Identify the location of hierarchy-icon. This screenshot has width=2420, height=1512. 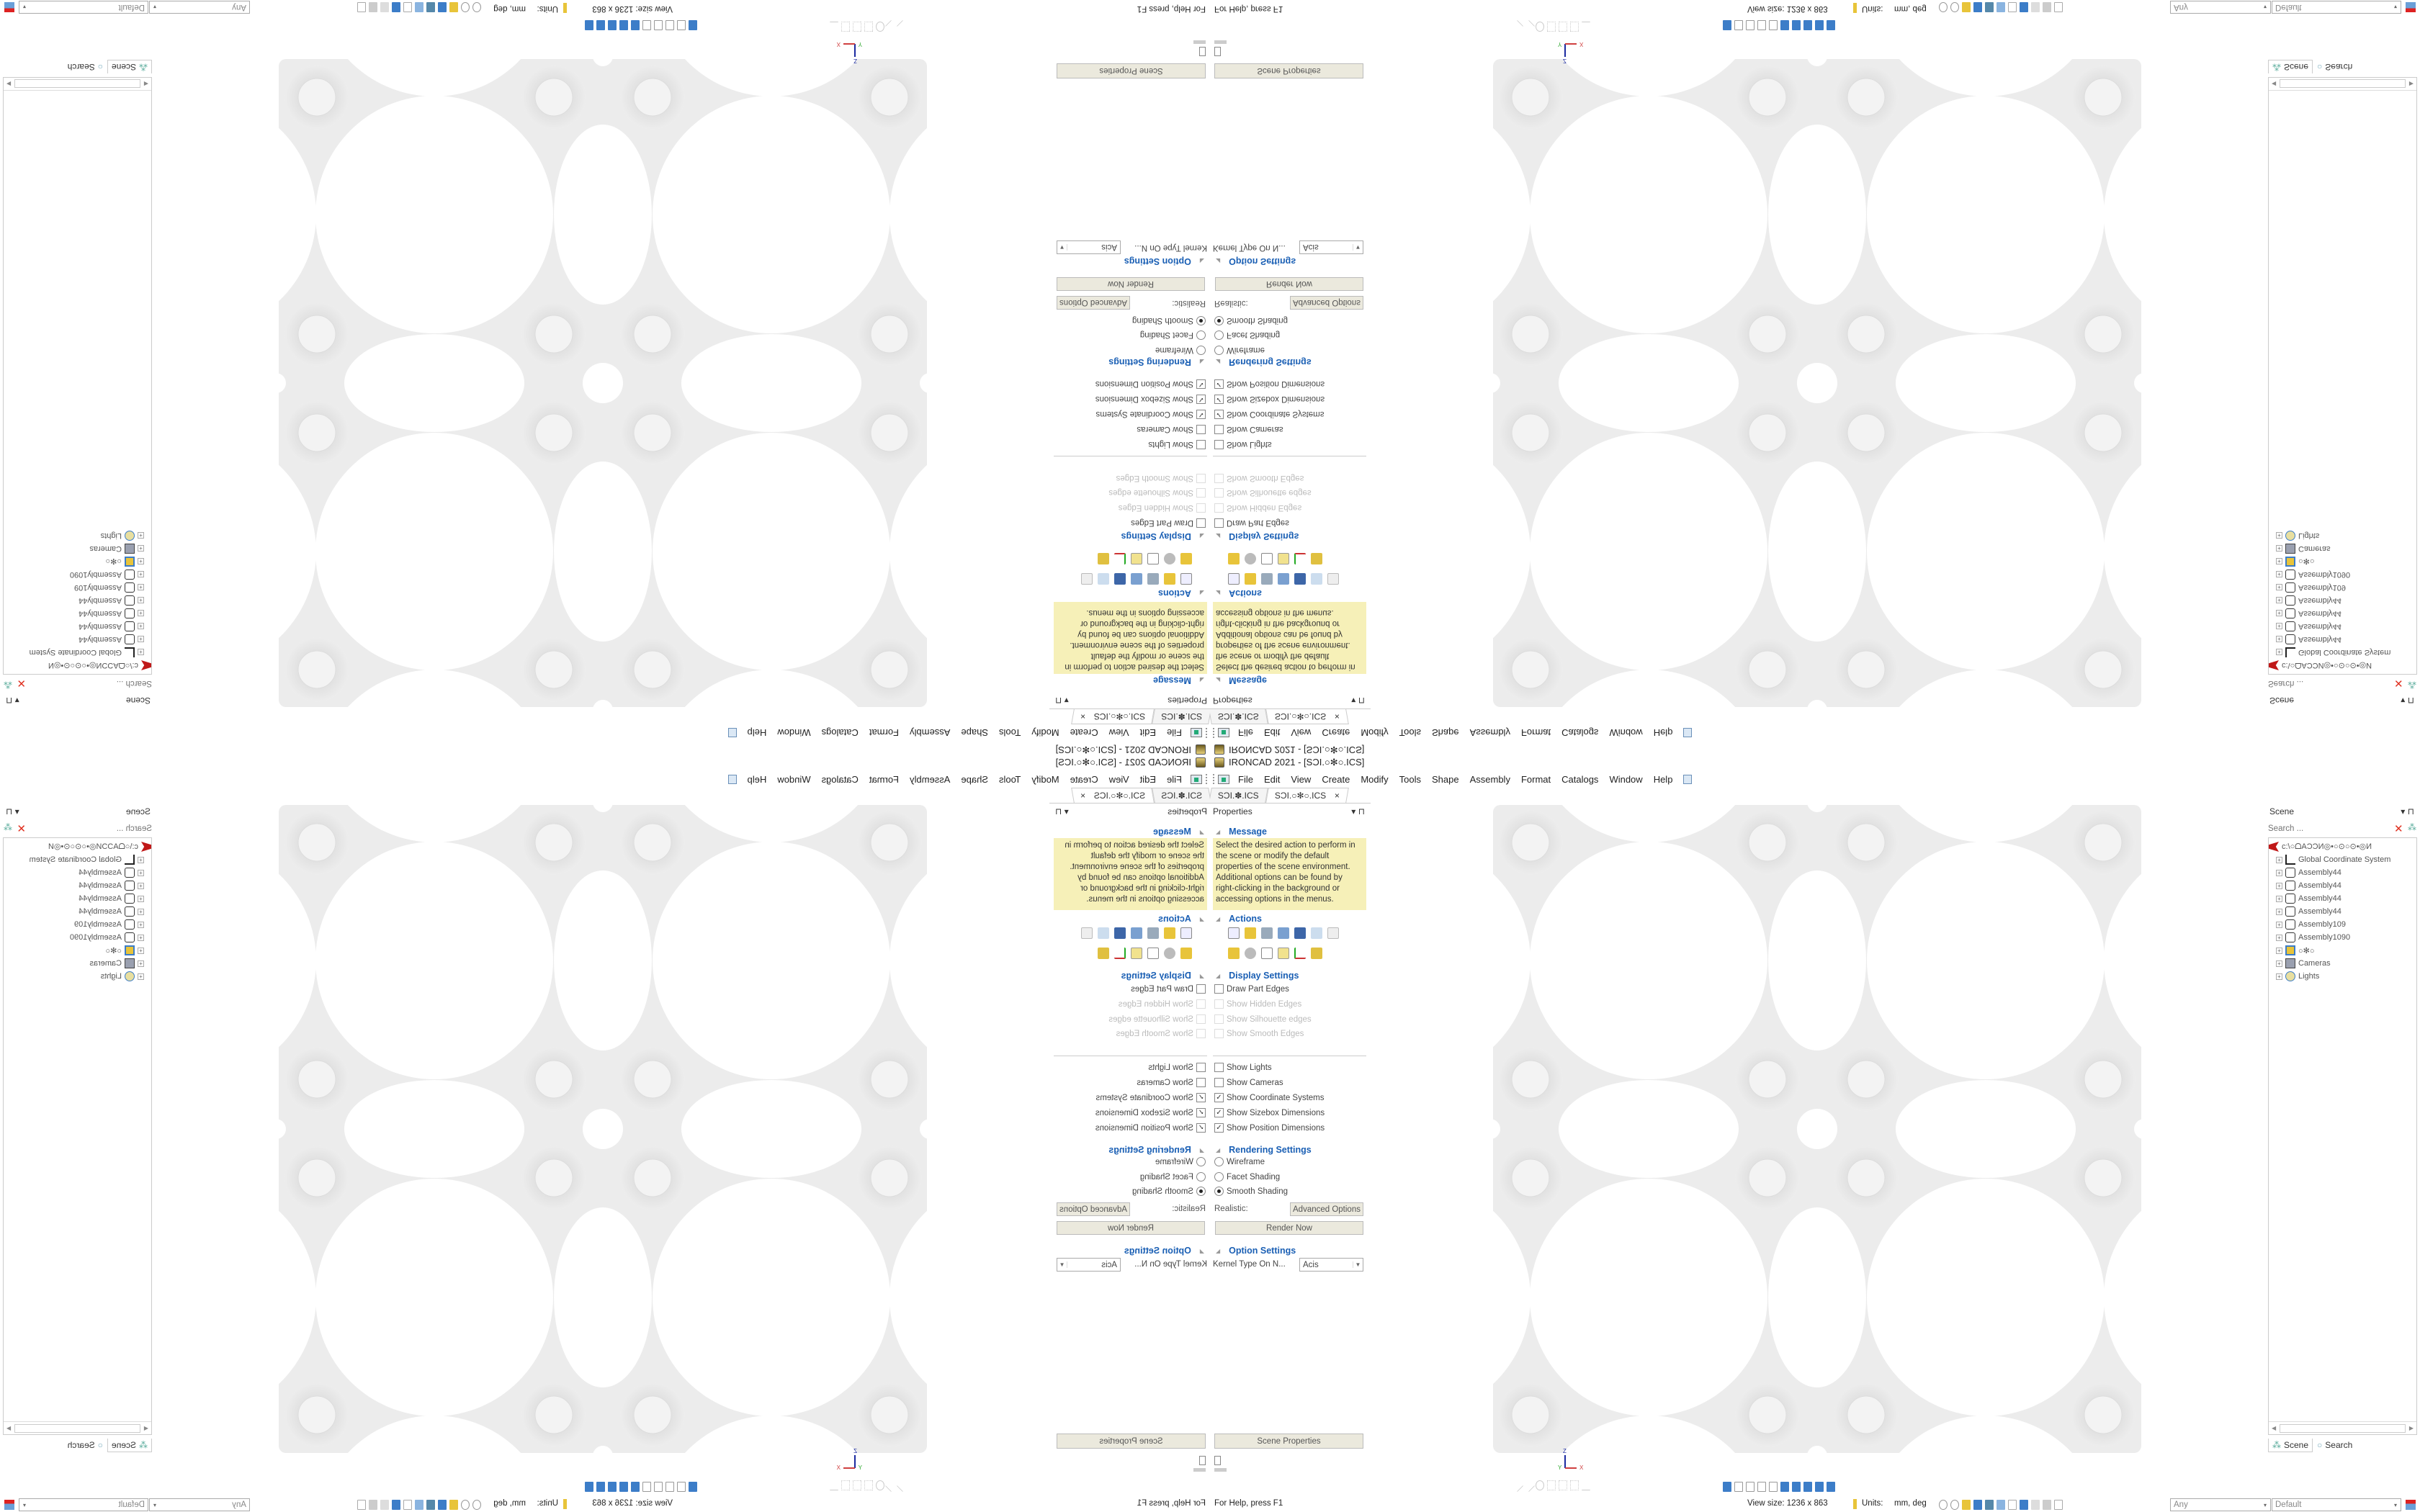
(2411, 7).